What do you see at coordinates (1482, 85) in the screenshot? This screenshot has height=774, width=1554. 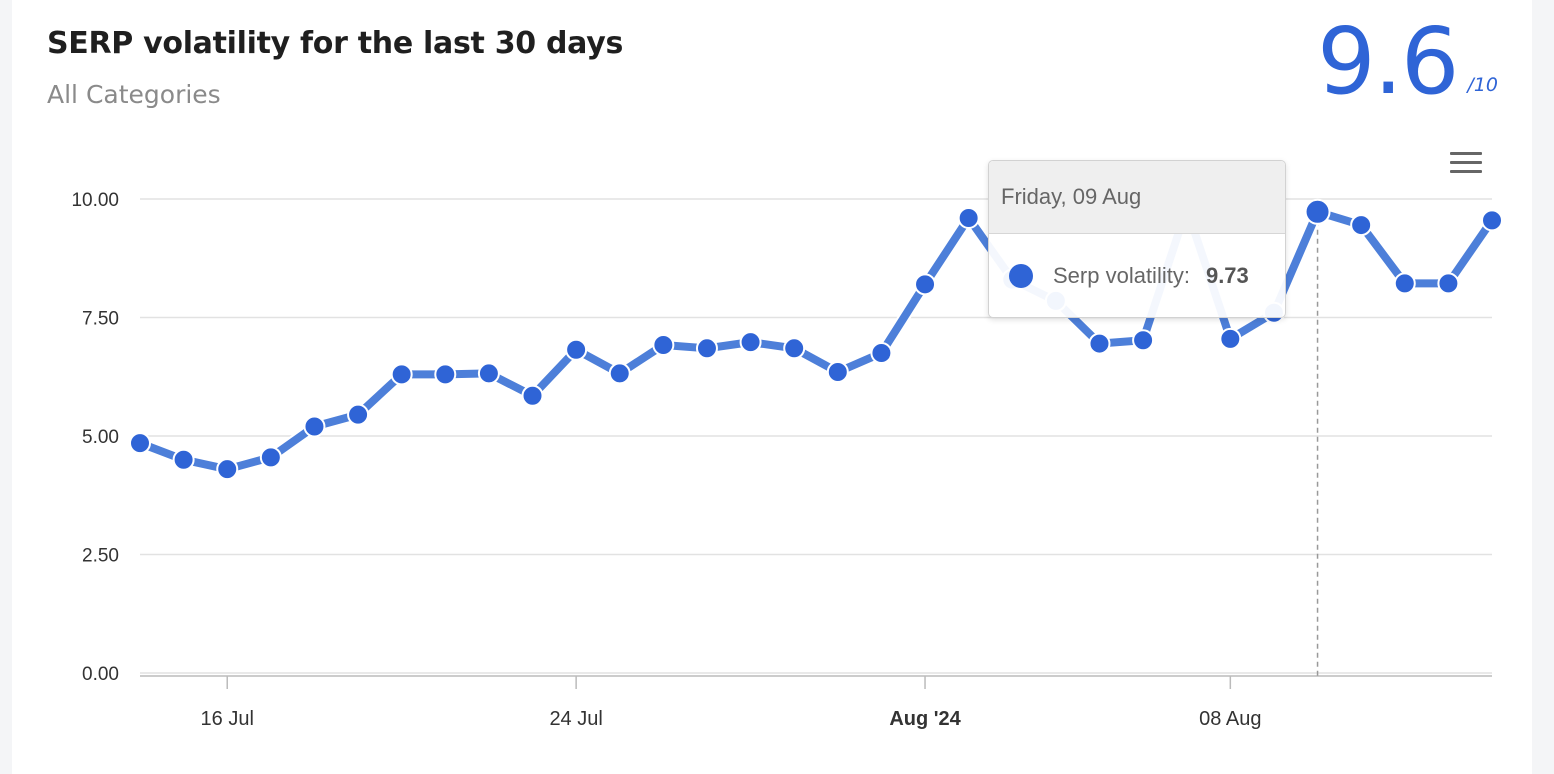 I see `score-max: /10` at bounding box center [1482, 85].